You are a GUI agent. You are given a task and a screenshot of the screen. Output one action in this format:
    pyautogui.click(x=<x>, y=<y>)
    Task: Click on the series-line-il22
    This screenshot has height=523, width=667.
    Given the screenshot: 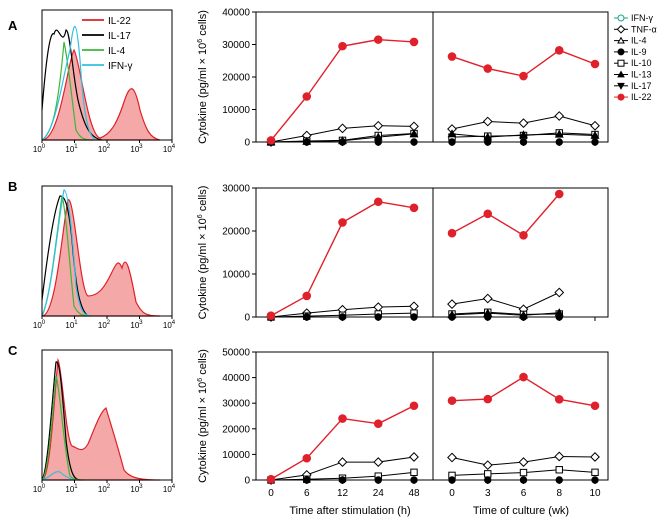 What is the action you would take?
    pyautogui.click(x=523, y=391)
    